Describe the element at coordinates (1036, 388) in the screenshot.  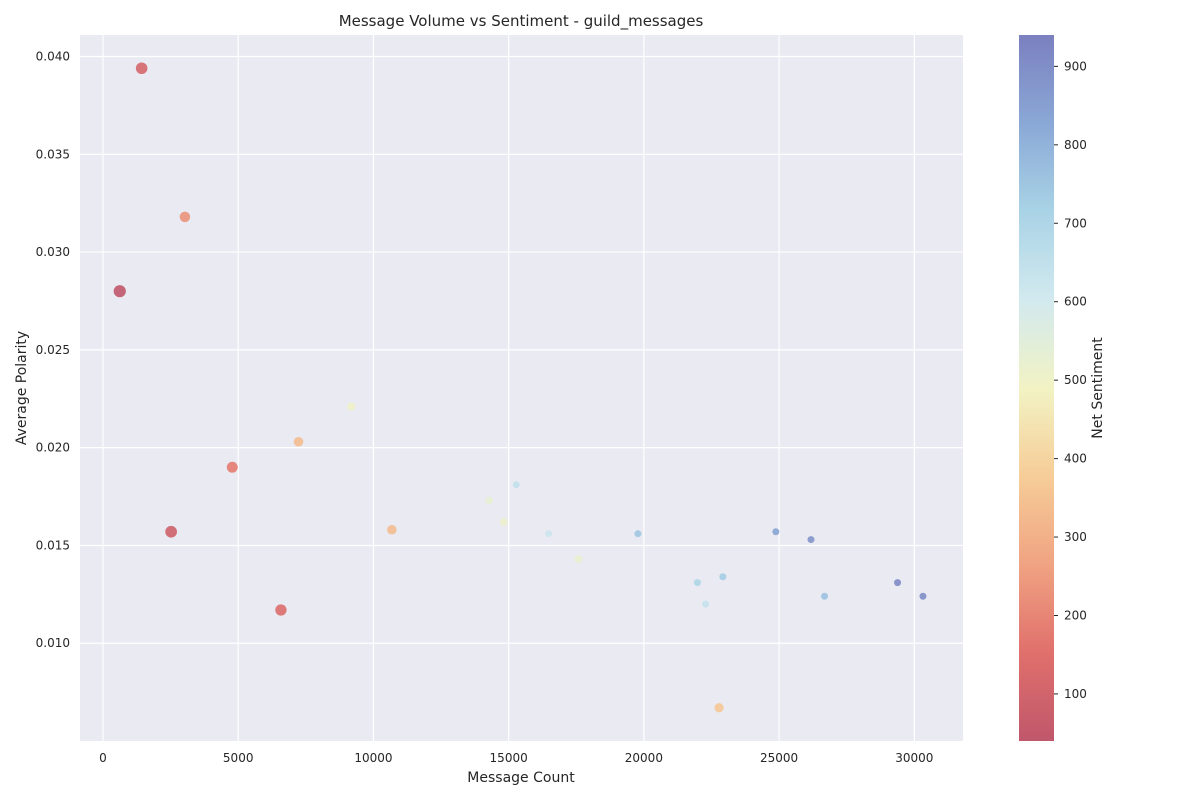
I see `colorbar` at that location.